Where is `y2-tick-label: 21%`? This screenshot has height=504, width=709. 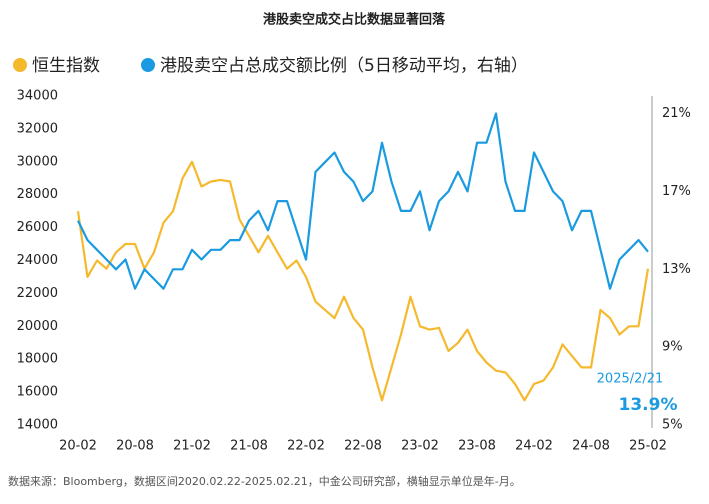
y2-tick-label: 21% is located at coordinates (676, 113).